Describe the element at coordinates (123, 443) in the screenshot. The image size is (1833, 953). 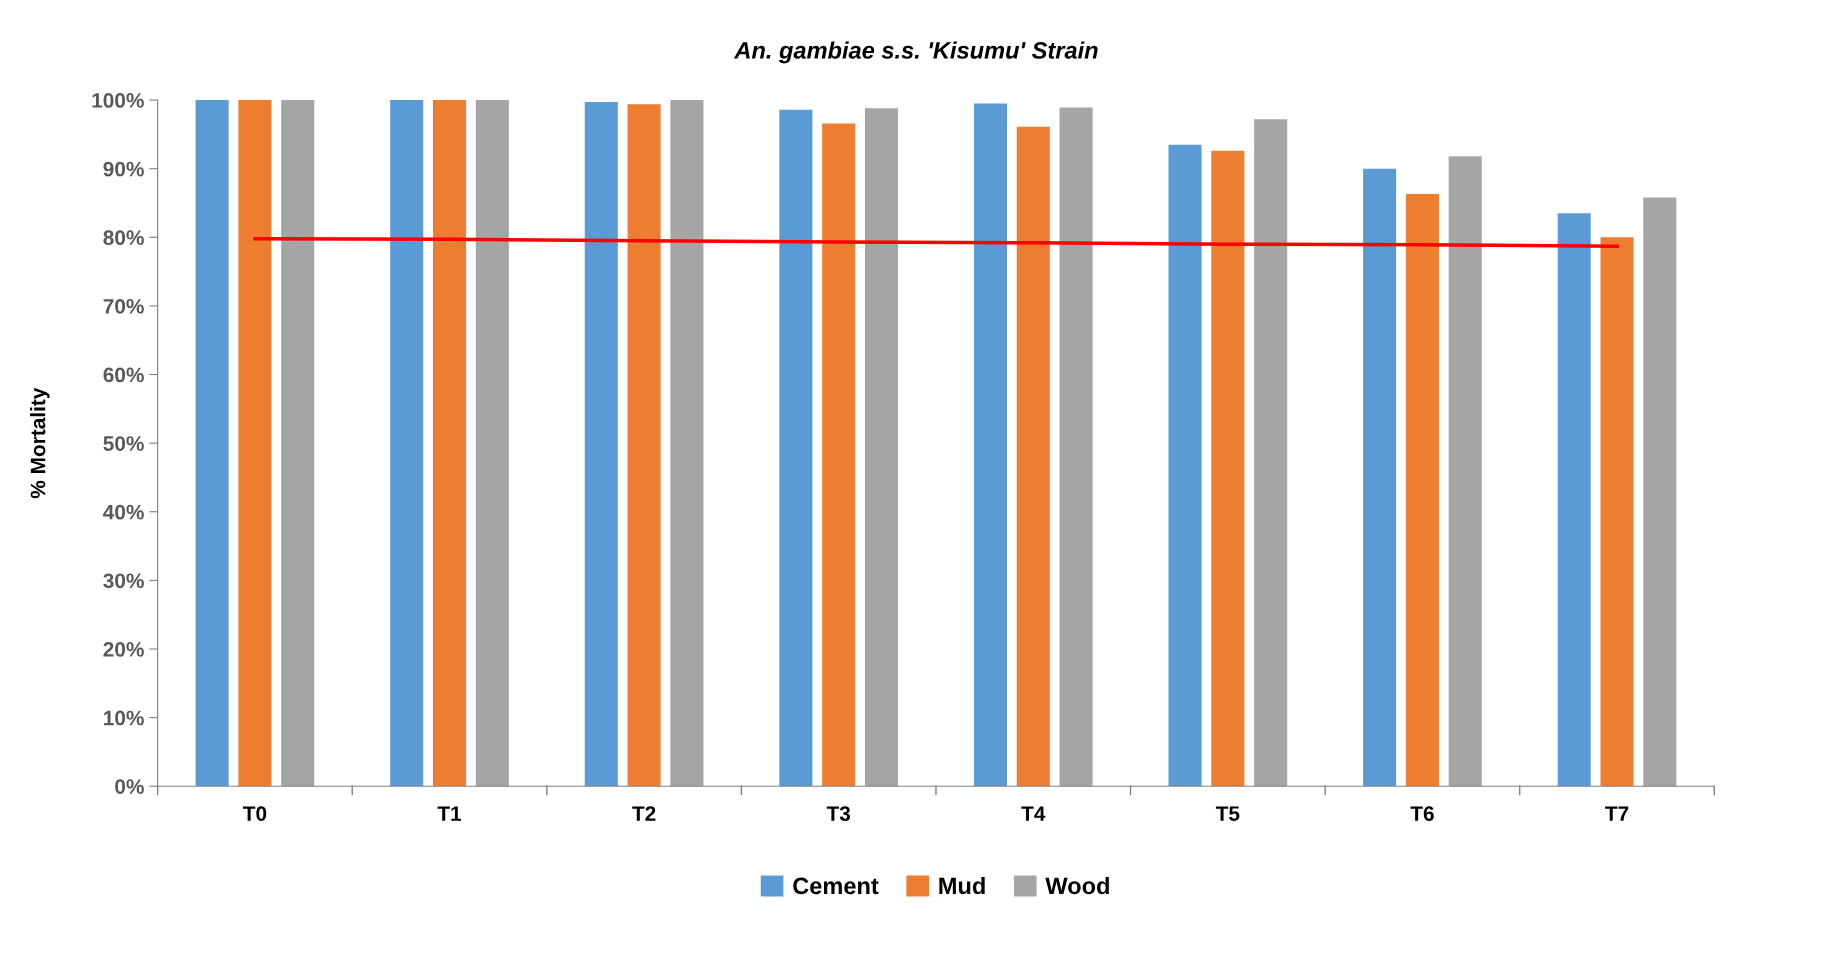
I see `y-tick-label: 50%` at that location.